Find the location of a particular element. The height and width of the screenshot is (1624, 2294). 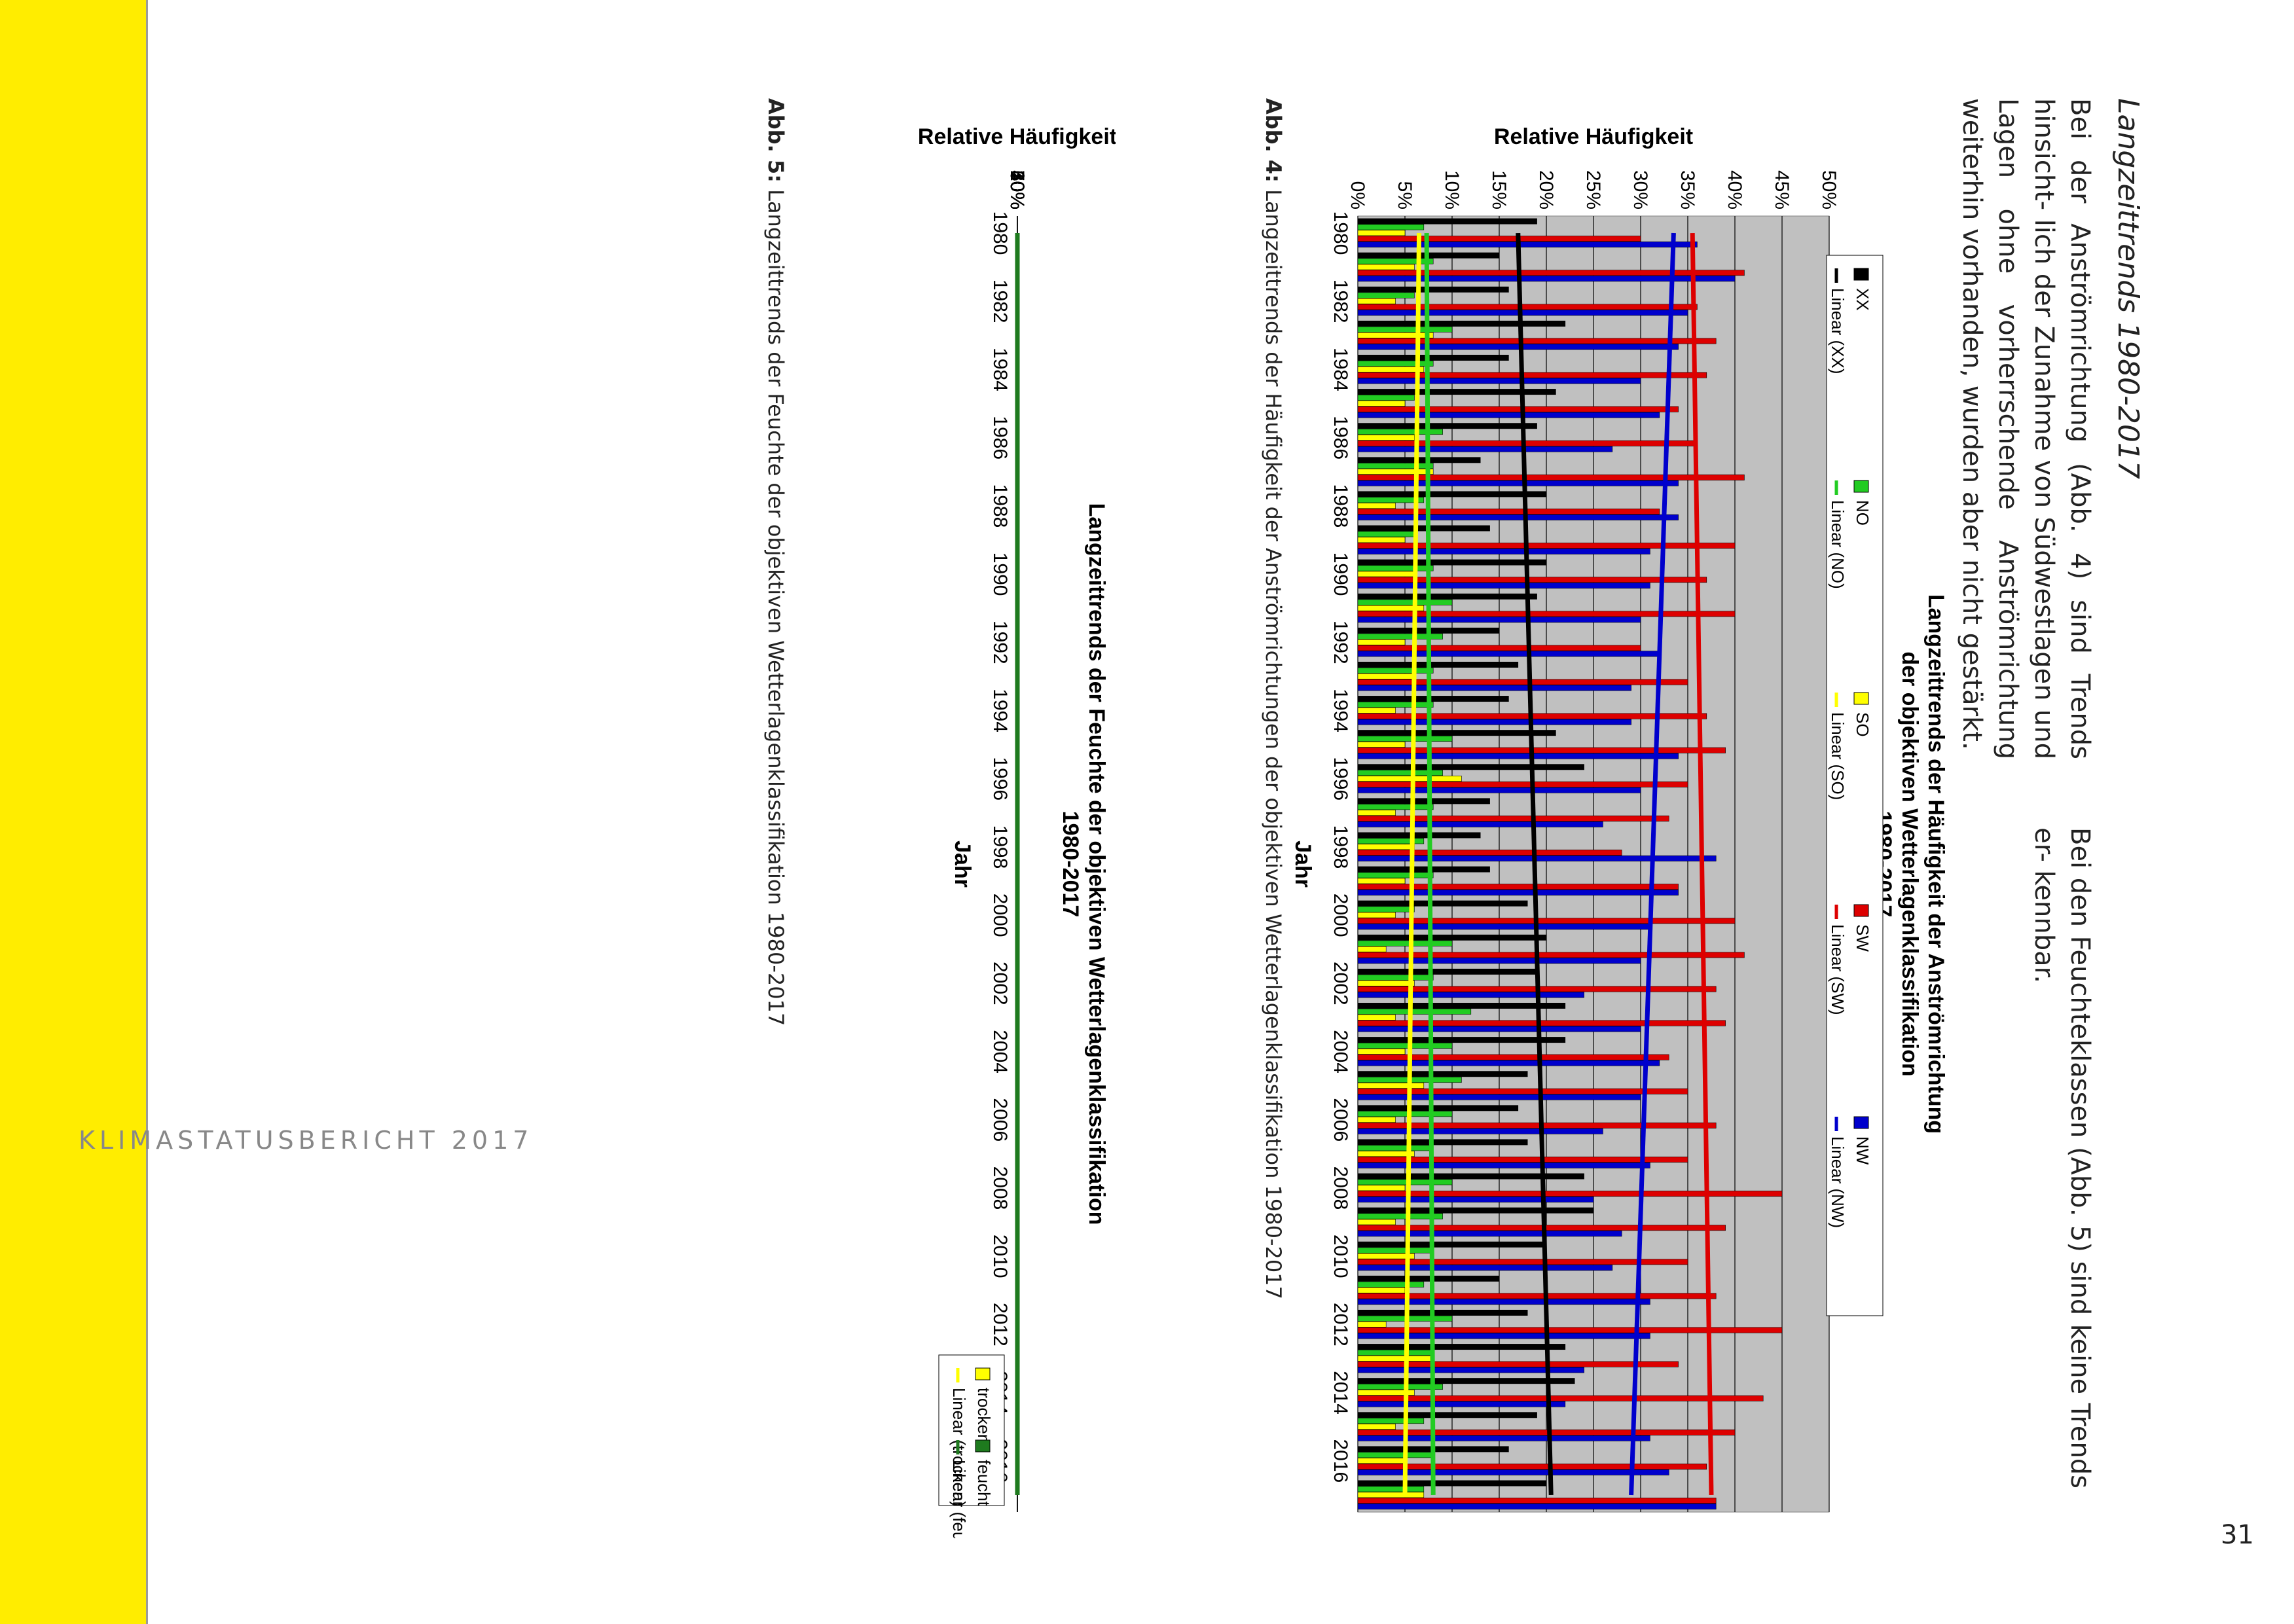

x-tick-label: 2000 is located at coordinates (1340, 915).